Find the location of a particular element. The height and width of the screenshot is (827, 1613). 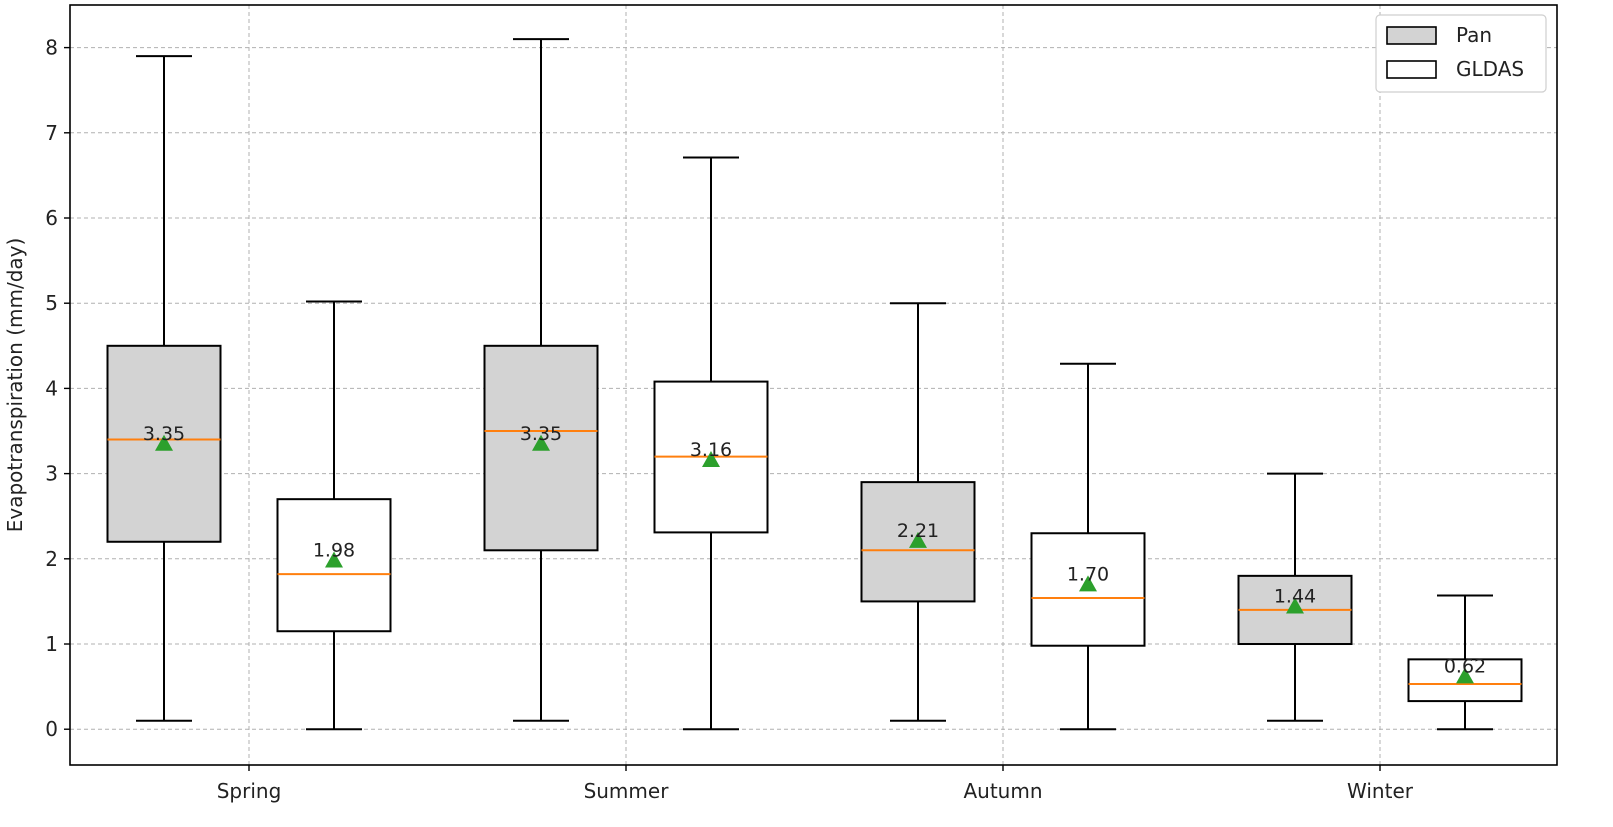

x-tick-label: Winter is located at coordinates (1380, 791).